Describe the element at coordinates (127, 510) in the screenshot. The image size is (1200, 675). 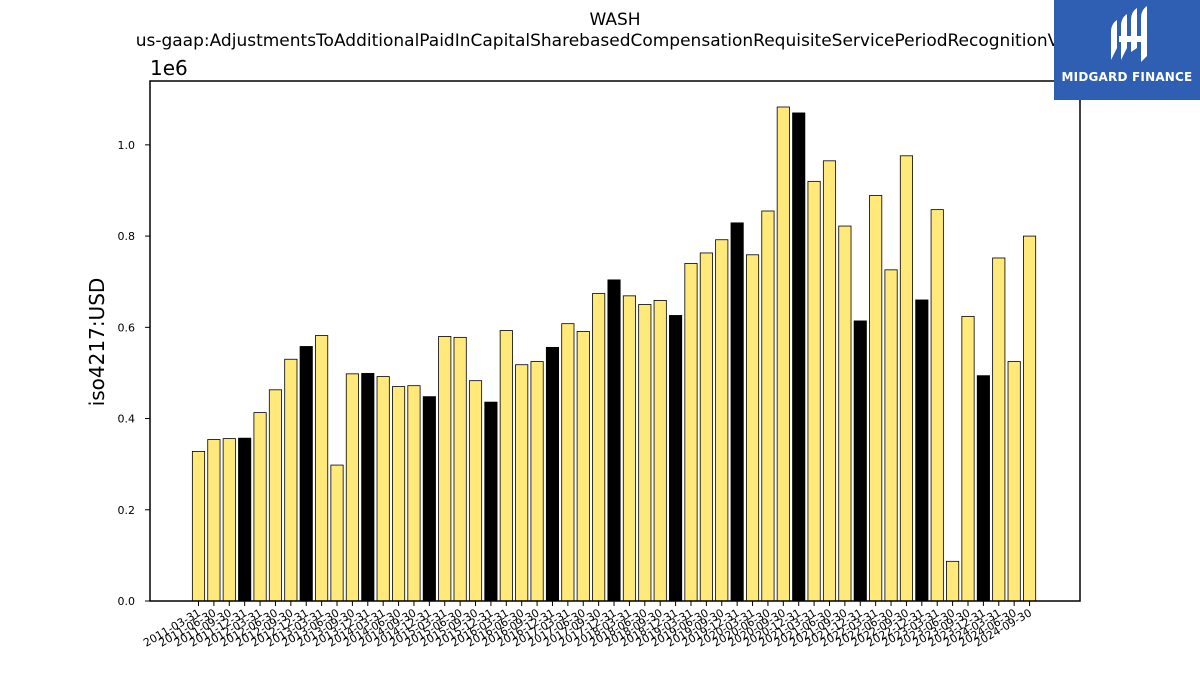
I see `y-tick-label: 0.2` at that location.